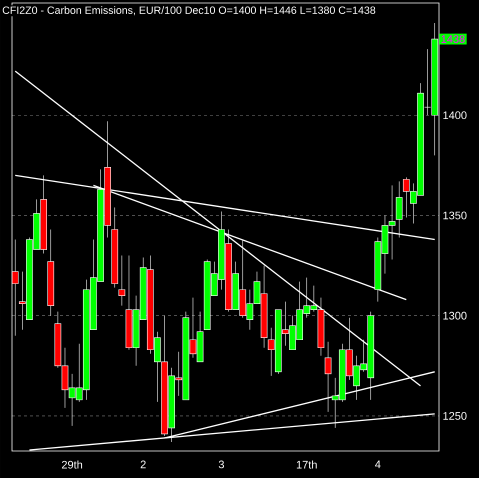 The width and height of the screenshot is (479, 478). I want to click on x-tick-label: 4, so click(378, 464).